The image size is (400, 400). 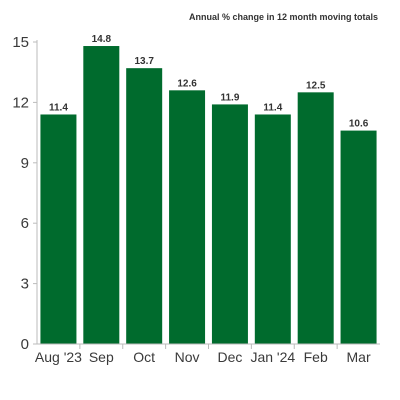 What do you see at coordinates (316, 85) in the screenshot?
I see `data-label: 12.5` at bounding box center [316, 85].